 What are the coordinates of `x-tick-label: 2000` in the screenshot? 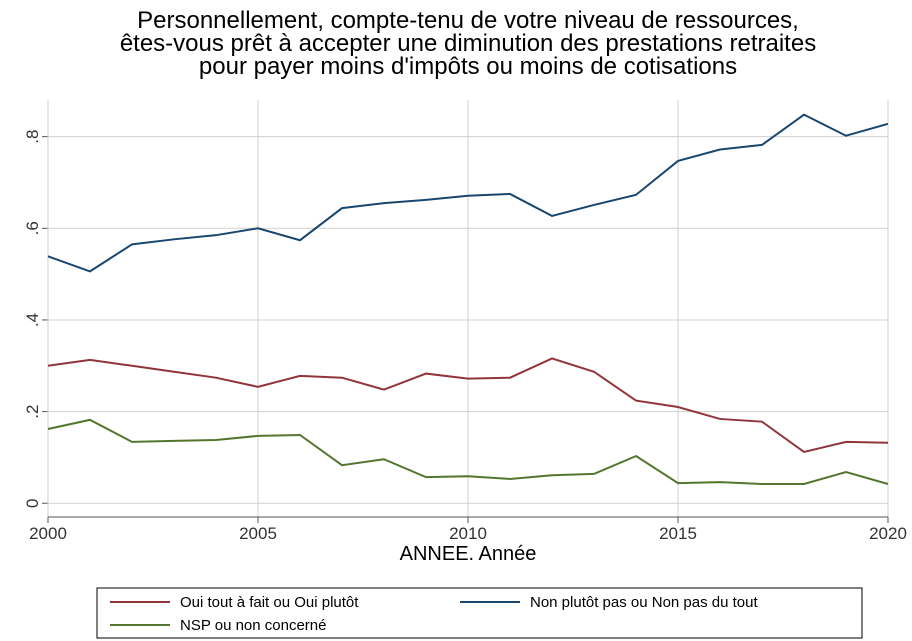 It's located at (48, 533).